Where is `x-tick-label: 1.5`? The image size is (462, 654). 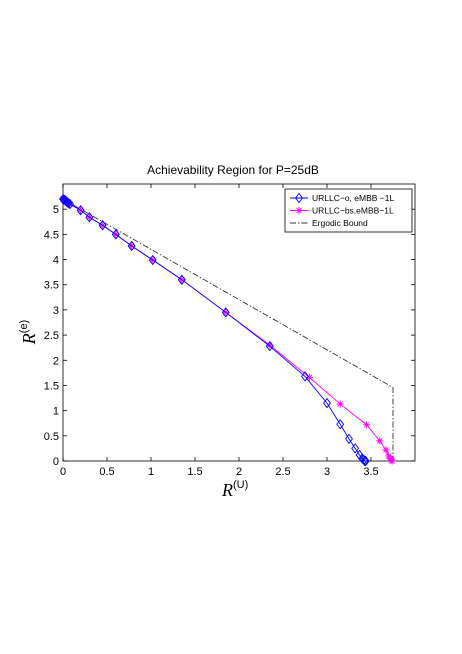
x-tick-label: 1.5 is located at coordinates (194, 472).